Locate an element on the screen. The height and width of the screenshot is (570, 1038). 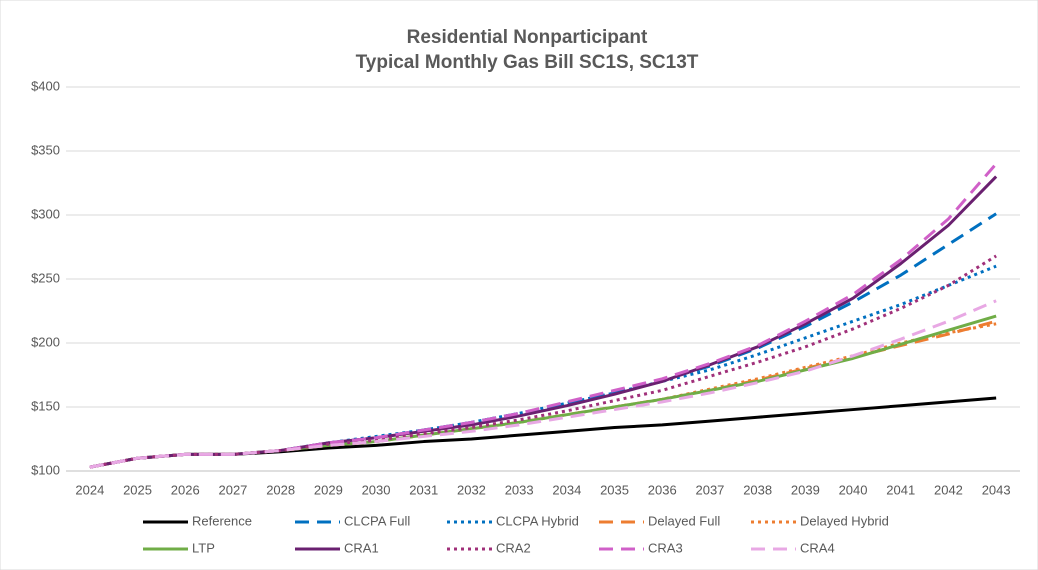
legend-label: LTP is located at coordinates (203, 547).